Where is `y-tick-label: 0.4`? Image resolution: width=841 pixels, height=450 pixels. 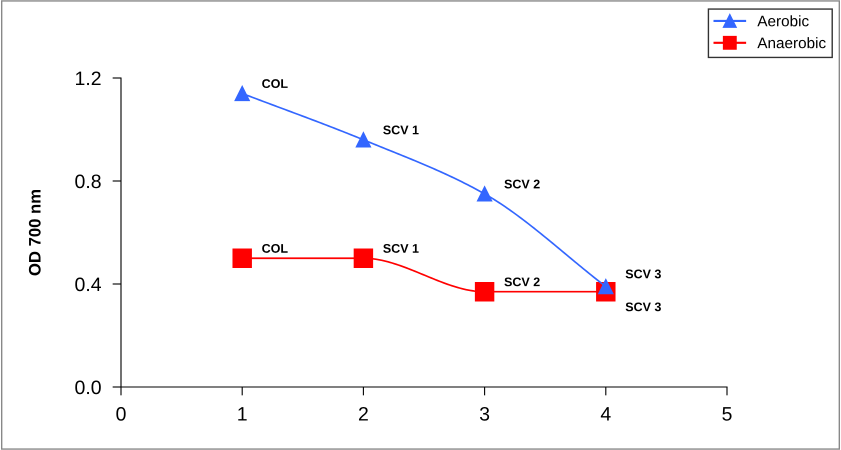
y-tick-label: 0.4 is located at coordinates (88, 284).